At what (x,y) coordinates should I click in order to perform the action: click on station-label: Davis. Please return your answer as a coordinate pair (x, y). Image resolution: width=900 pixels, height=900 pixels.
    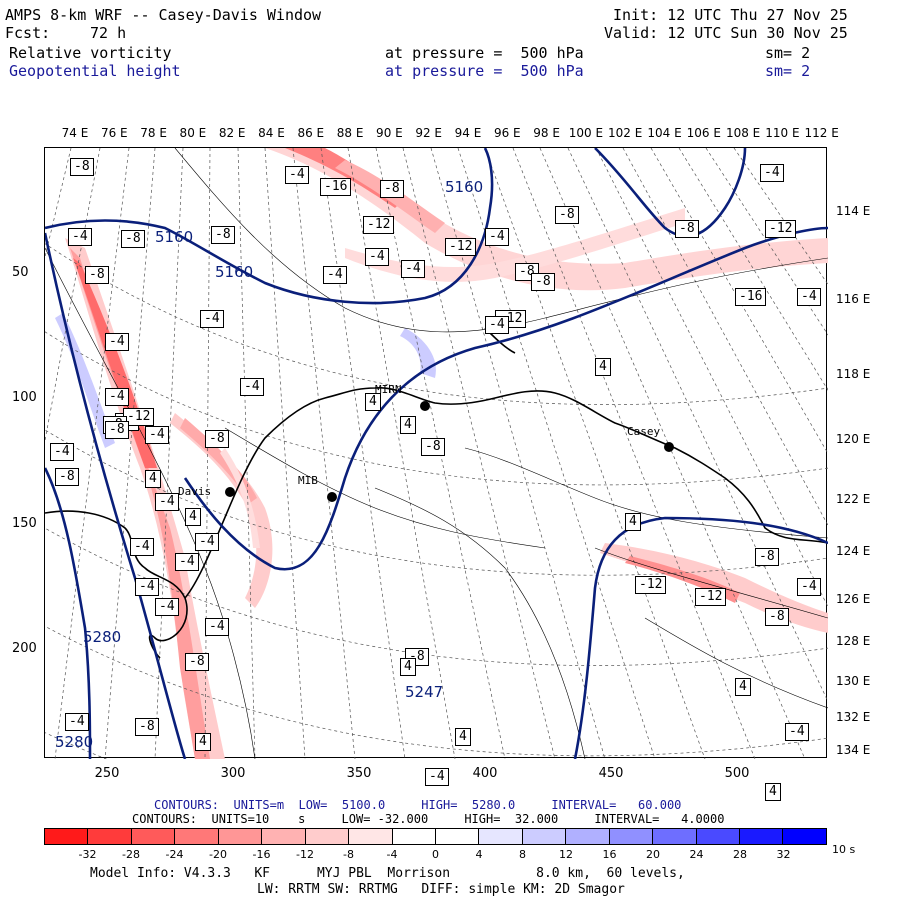
    Looking at the image, I should click on (195, 491).